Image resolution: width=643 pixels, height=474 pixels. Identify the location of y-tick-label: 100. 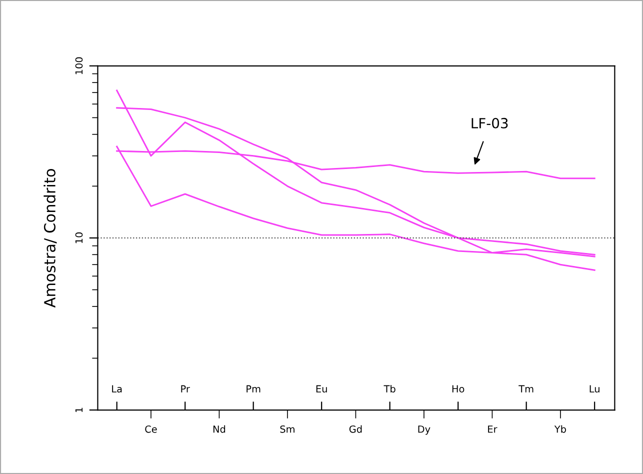
(79, 65).